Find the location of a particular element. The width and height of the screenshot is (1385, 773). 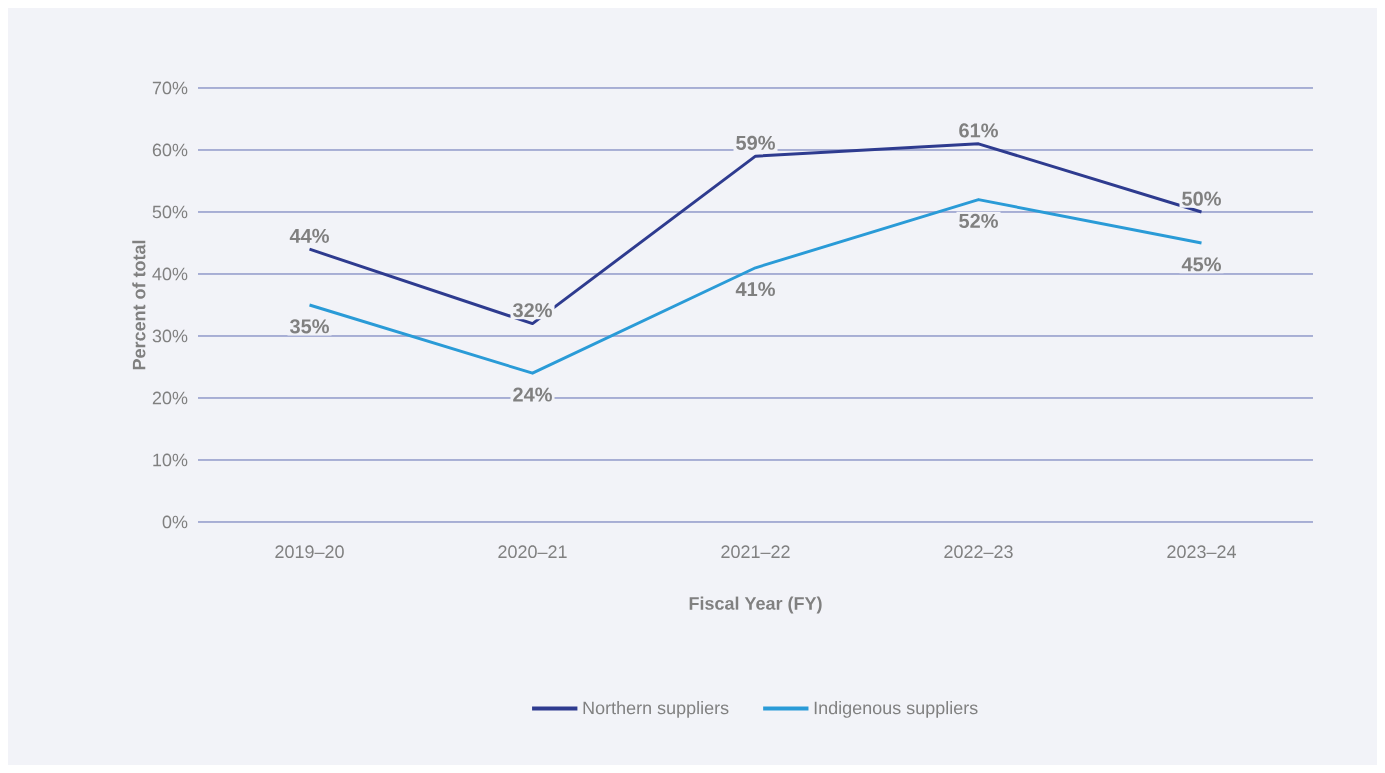

x-tick-label: 2020–21 is located at coordinates (532, 552).